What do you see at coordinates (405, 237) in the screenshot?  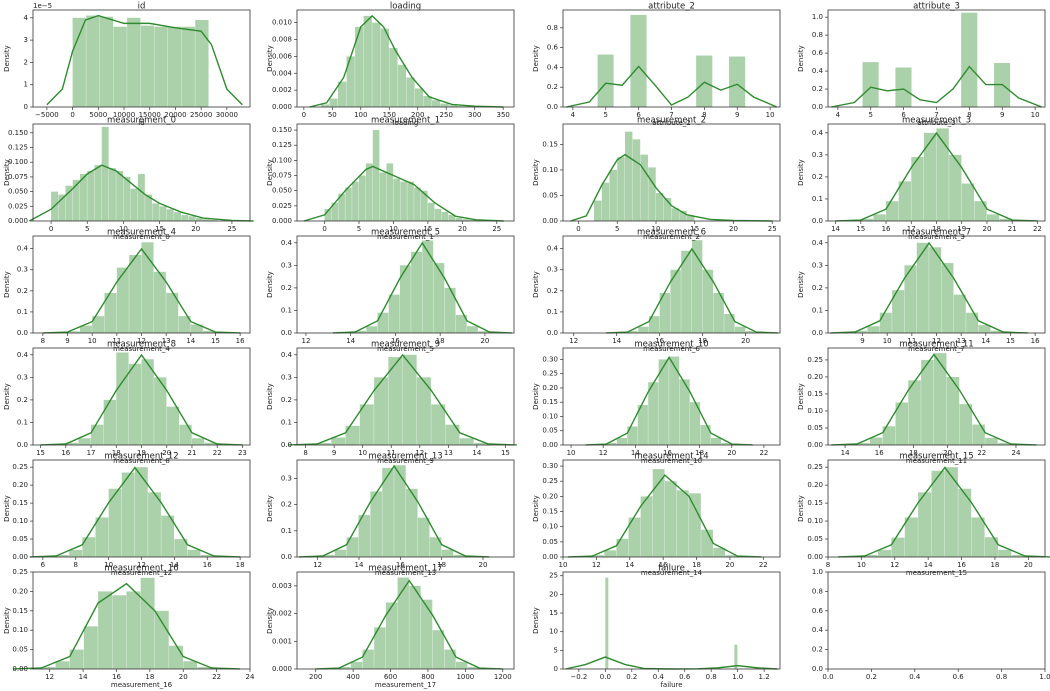 I see `x-axis-label: measurement_1` at bounding box center [405, 237].